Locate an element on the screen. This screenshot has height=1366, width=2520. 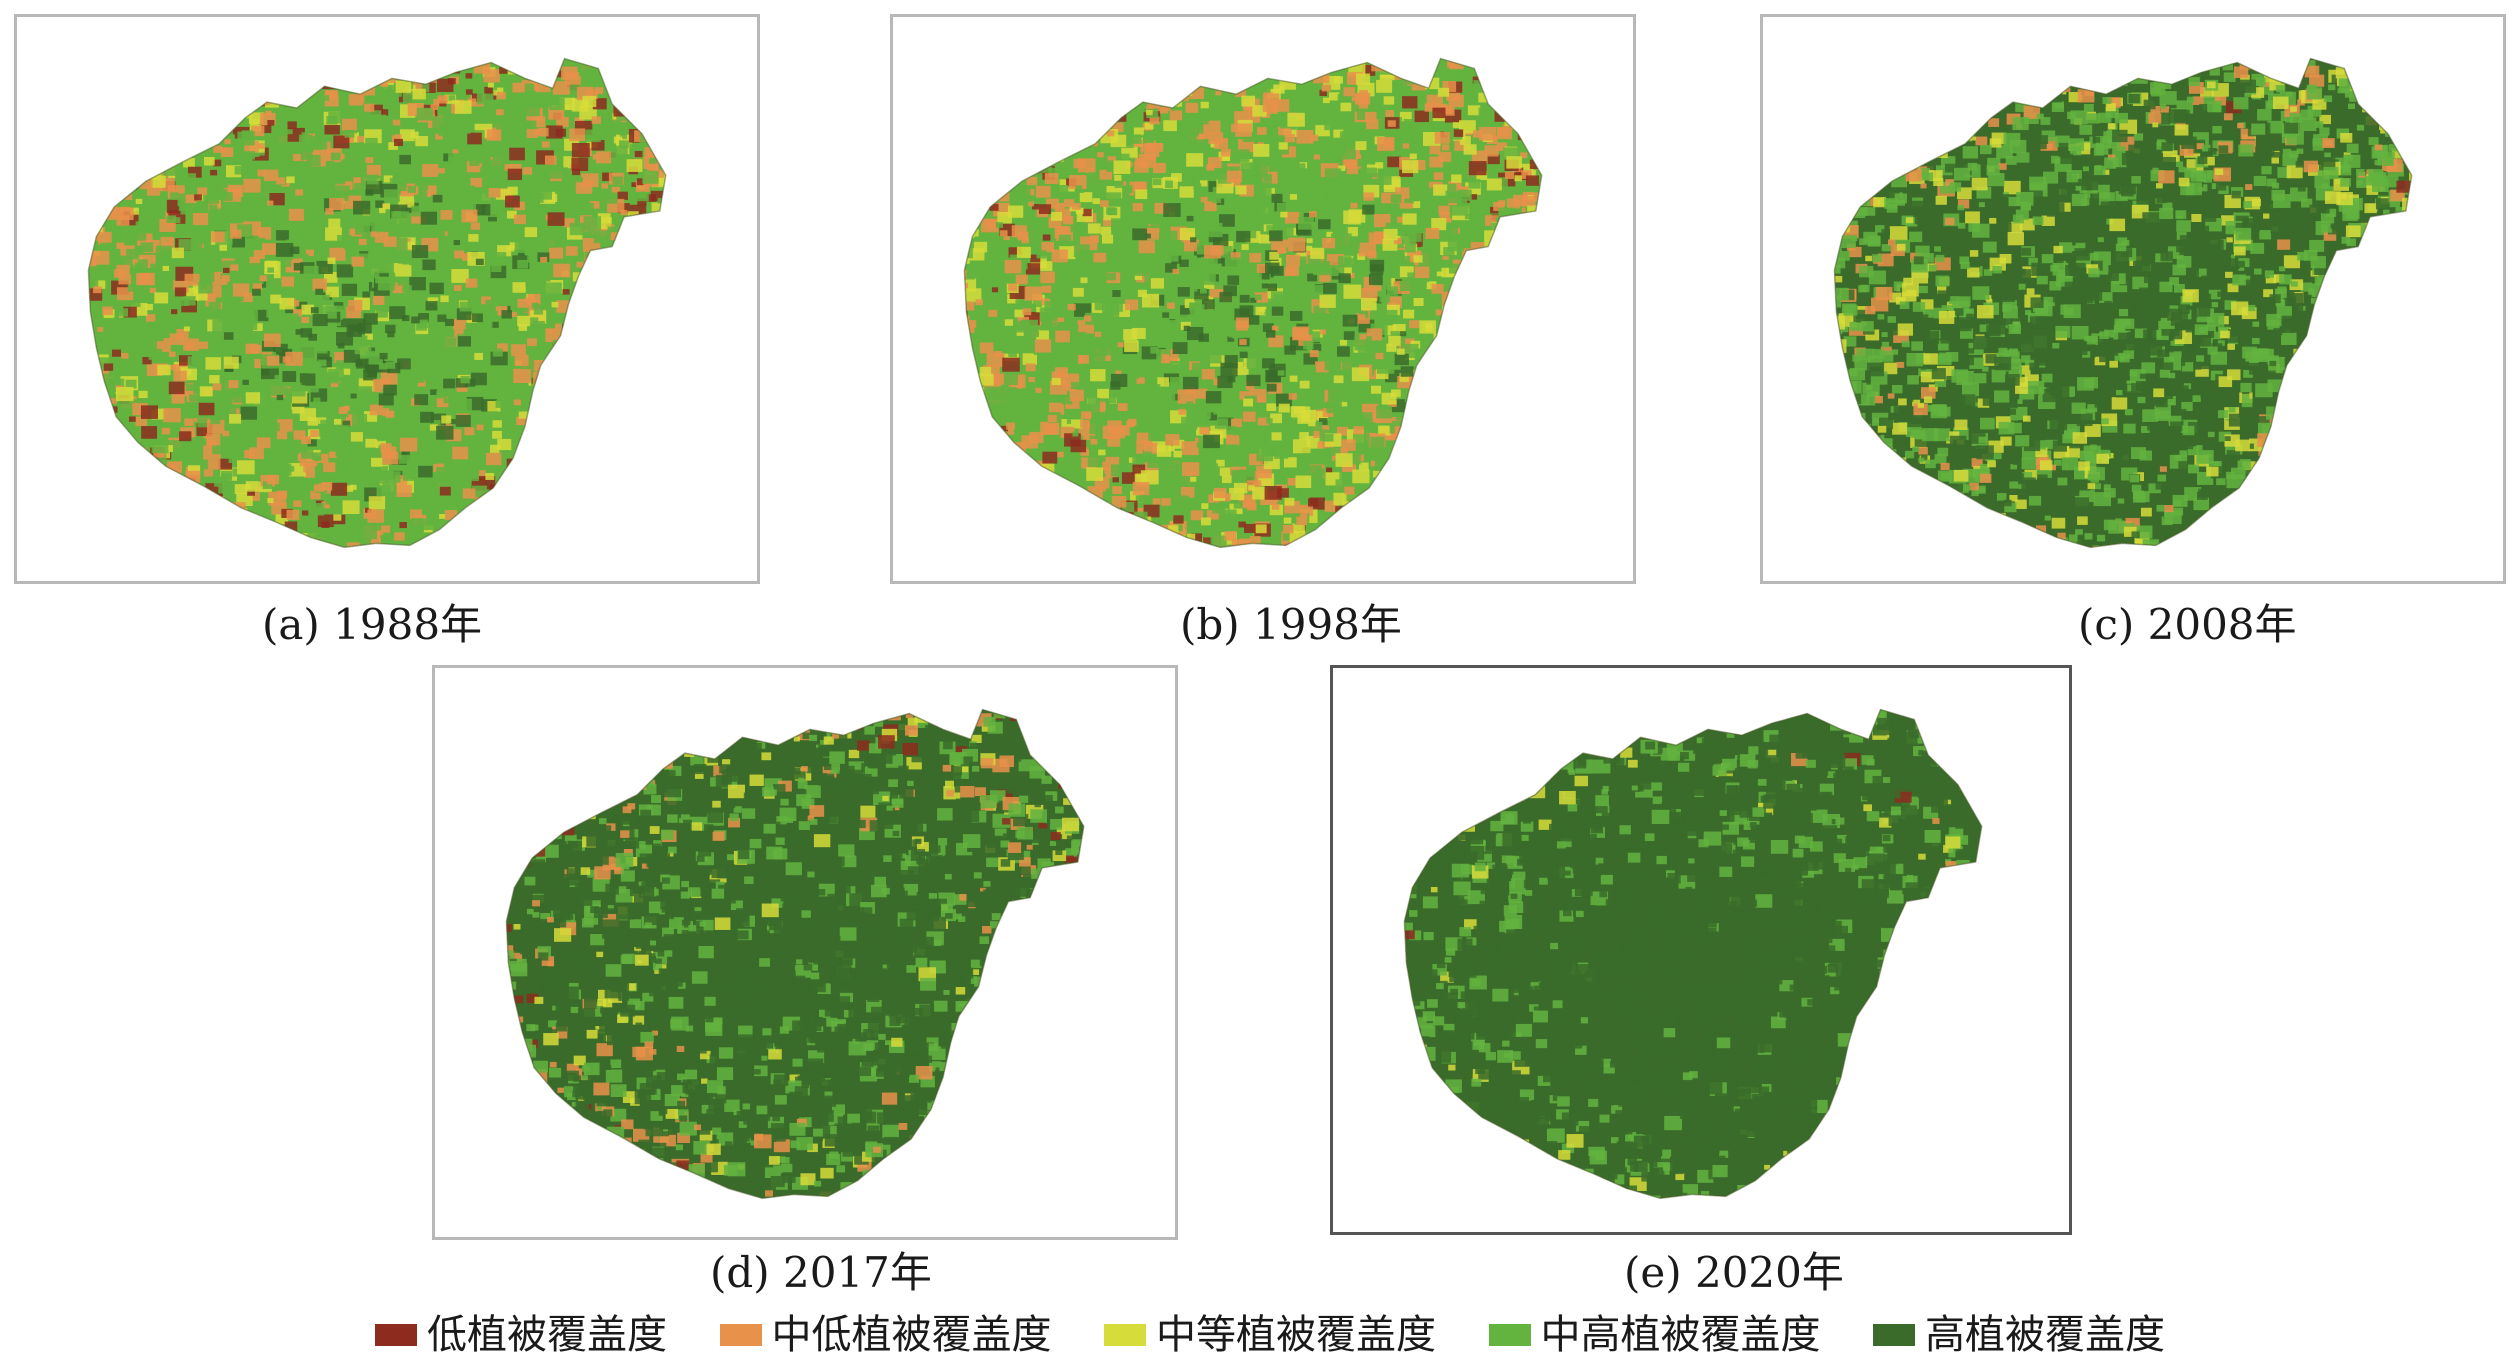
legend-item-mid: 中等植被覆盖度 is located at coordinates (1270, 1335).